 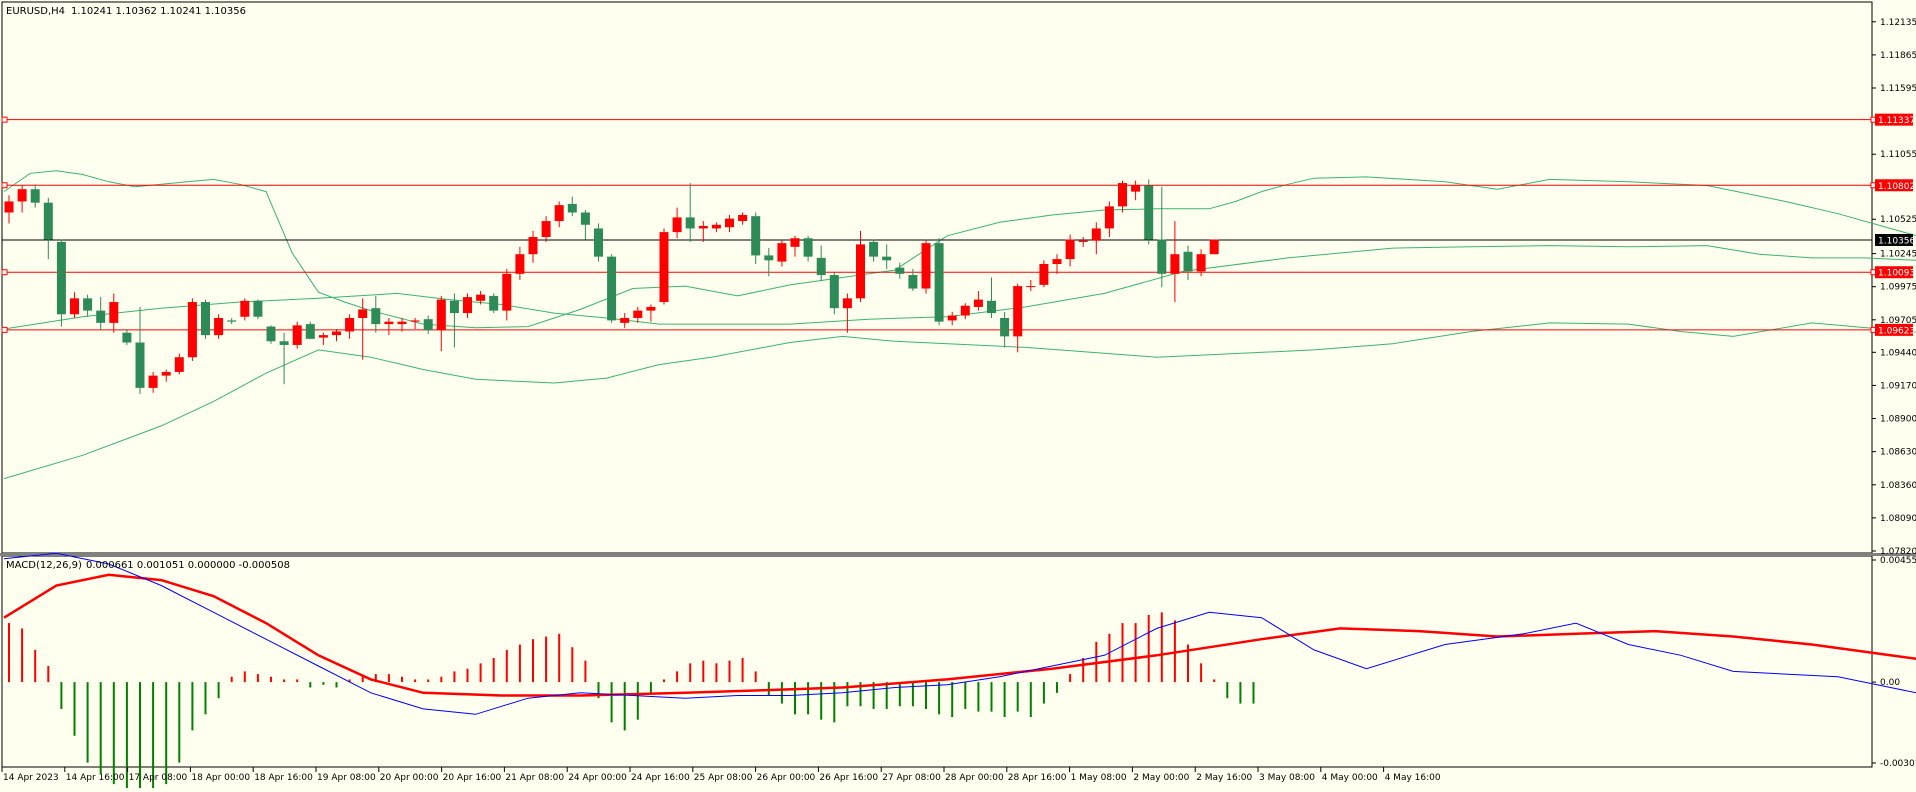 I want to click on price-tick-label: 1.07820, so click(x=1898, y=552).